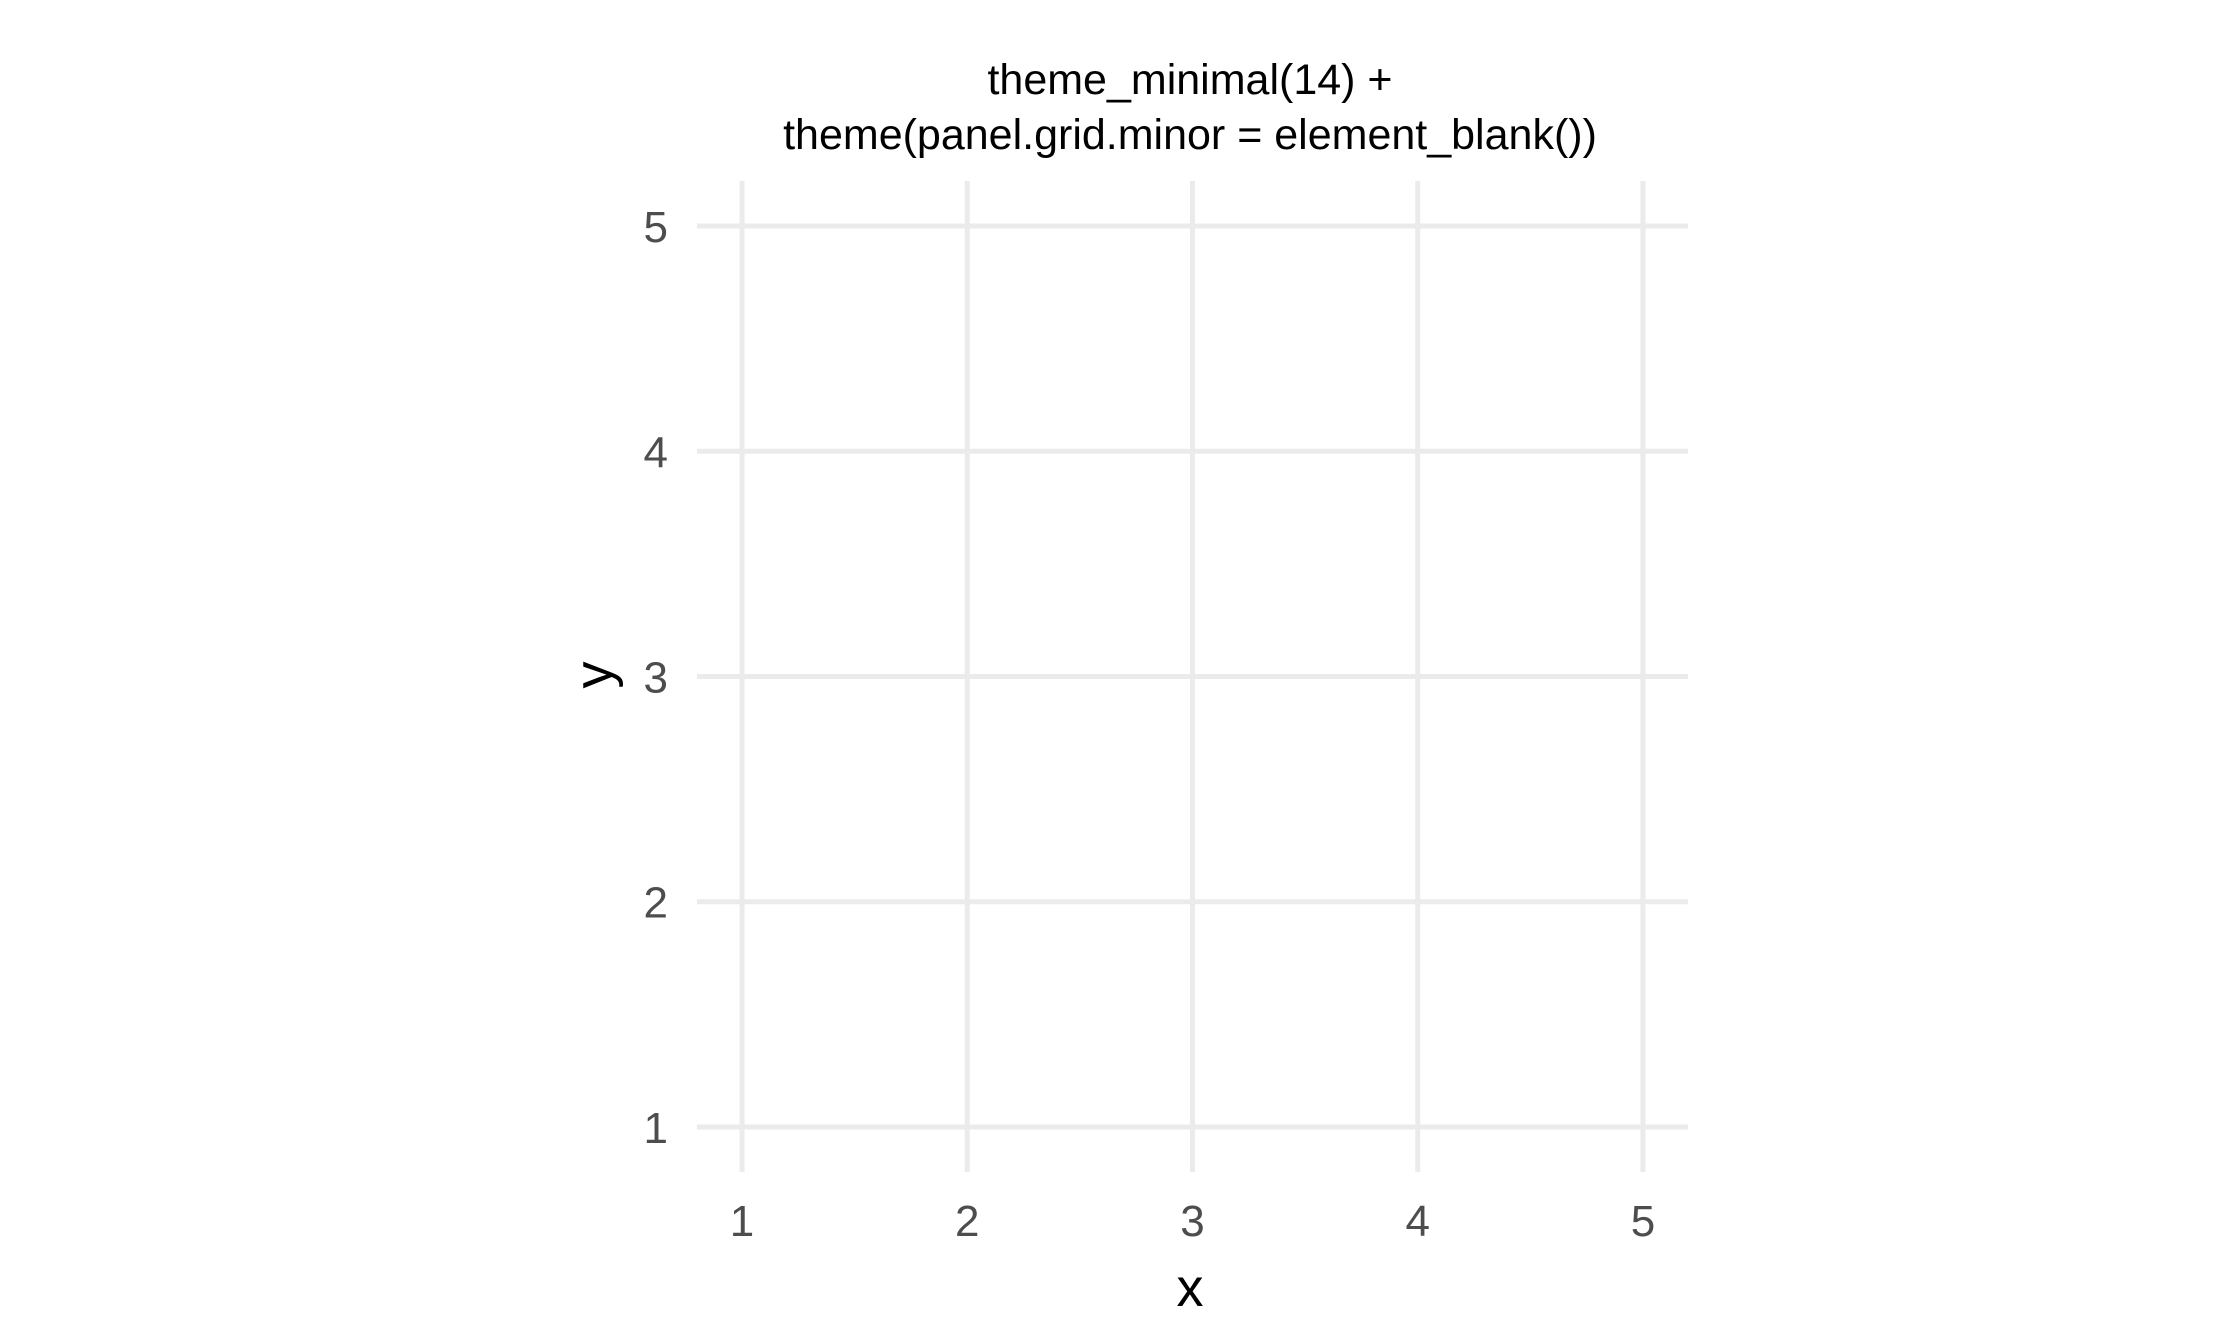  I want to click on y-tick-label-3: 3, so click(656, 678).